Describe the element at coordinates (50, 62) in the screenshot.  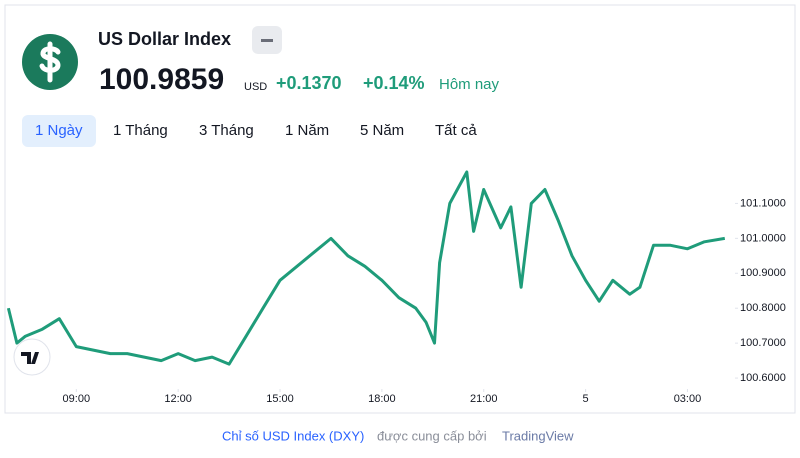
I see `dollar-glyph` at that location.